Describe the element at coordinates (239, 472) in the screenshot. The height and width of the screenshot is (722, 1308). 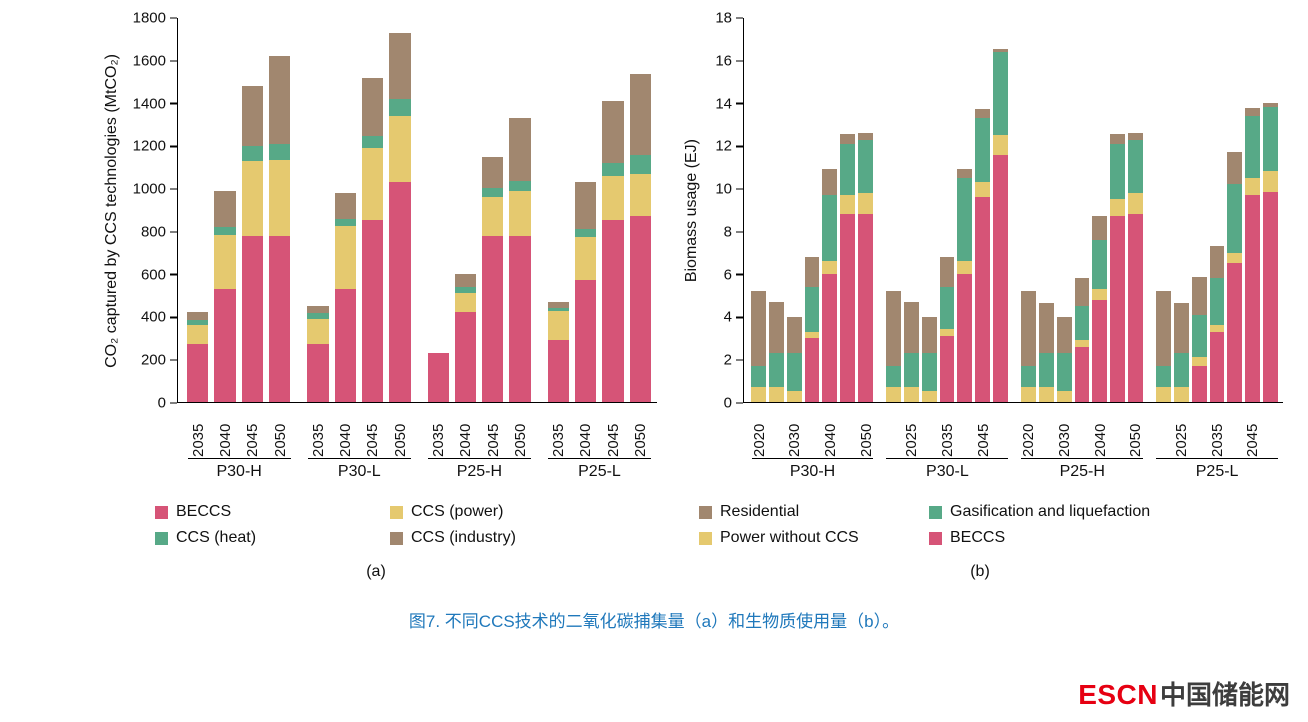
I see `scenario-group-label: P30-H` at that location.